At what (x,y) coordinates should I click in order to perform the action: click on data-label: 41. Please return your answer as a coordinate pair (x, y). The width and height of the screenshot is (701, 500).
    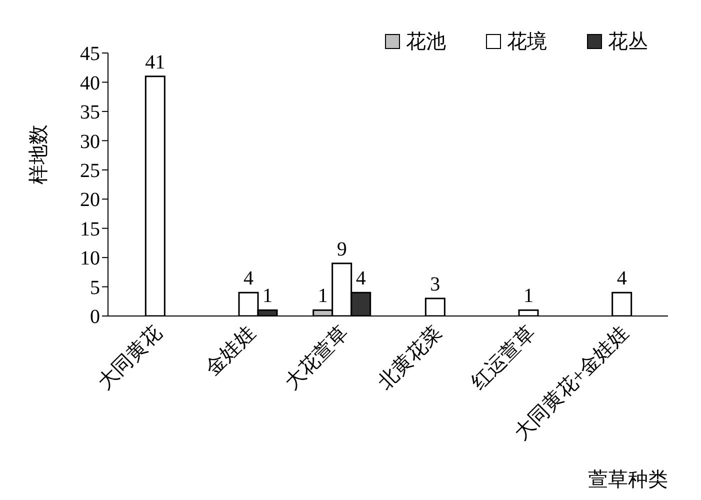
    Looking at the image, I should click on (155, 62).